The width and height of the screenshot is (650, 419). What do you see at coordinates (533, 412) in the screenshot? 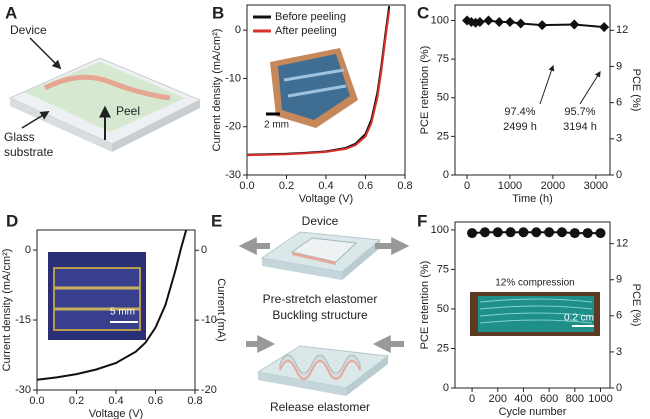
I see `x-axis-label: Cycle number` at bounding box center [533, 412].